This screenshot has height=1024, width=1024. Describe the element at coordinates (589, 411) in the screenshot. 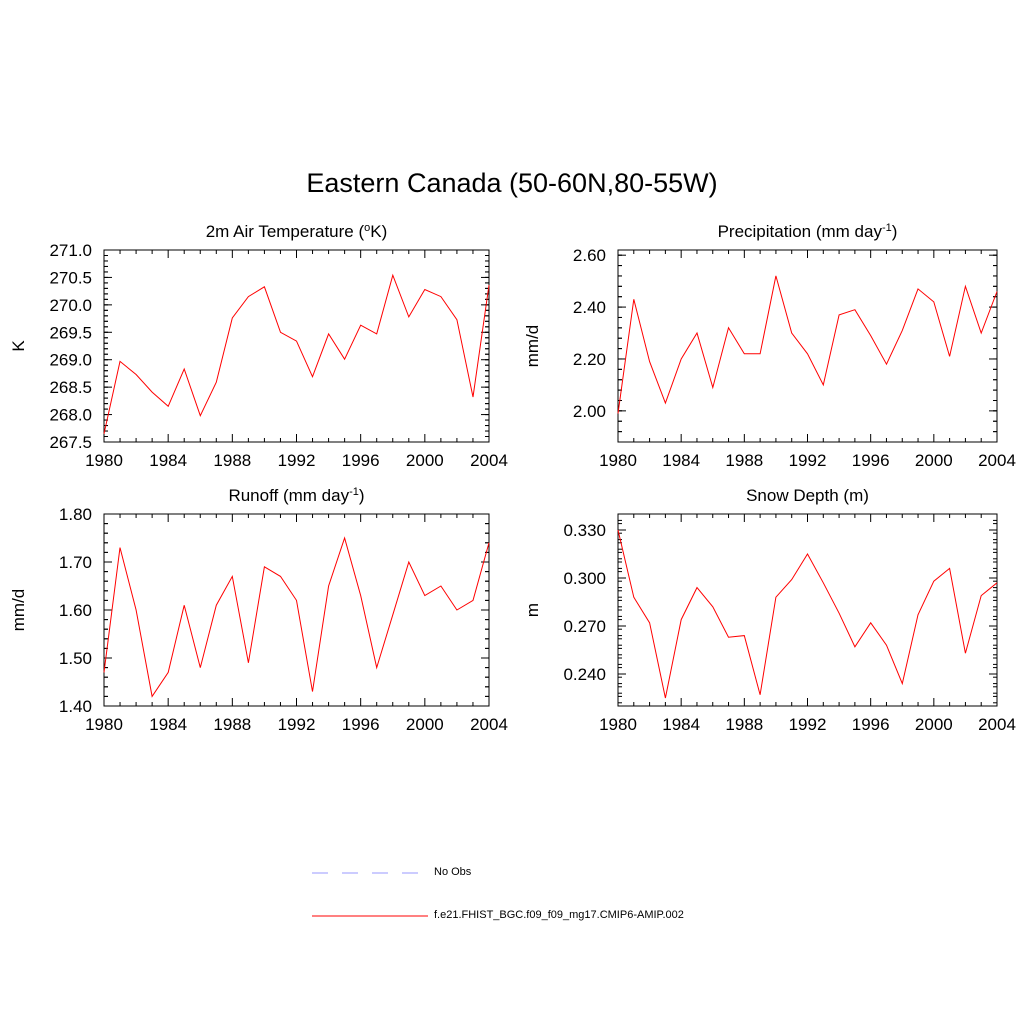

I see `y-tick-label: 2.00` at that location.